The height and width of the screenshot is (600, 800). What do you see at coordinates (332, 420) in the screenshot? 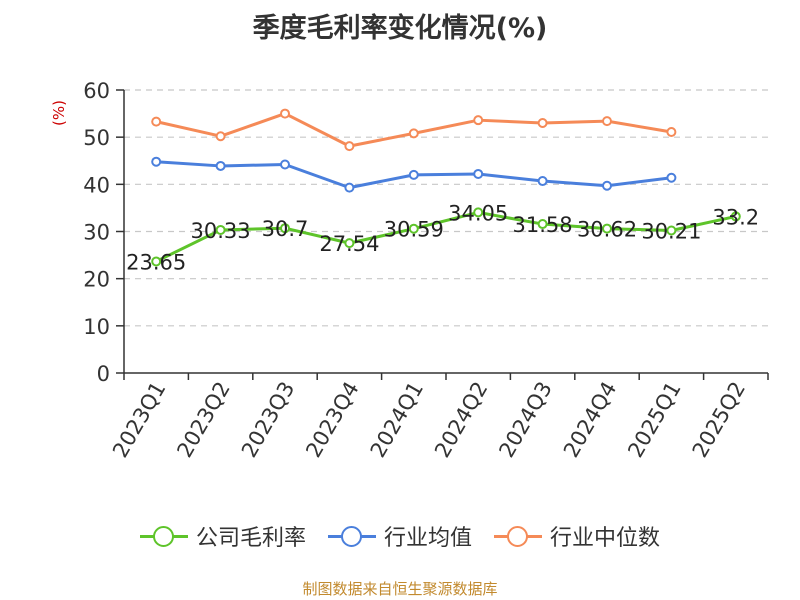
I see `x-tick-label: 2023Q4` at bounding box center [332, 420].